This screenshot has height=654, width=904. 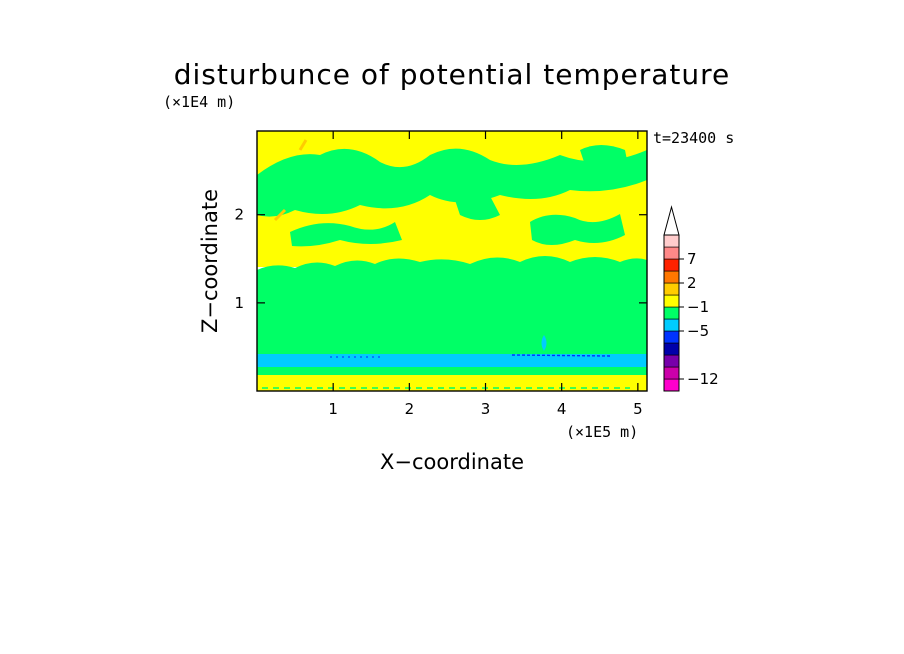 What do you see at coordinates (452, 383) in the screenshot?
I see `bottom-layer` at bounding box center [452, 383].